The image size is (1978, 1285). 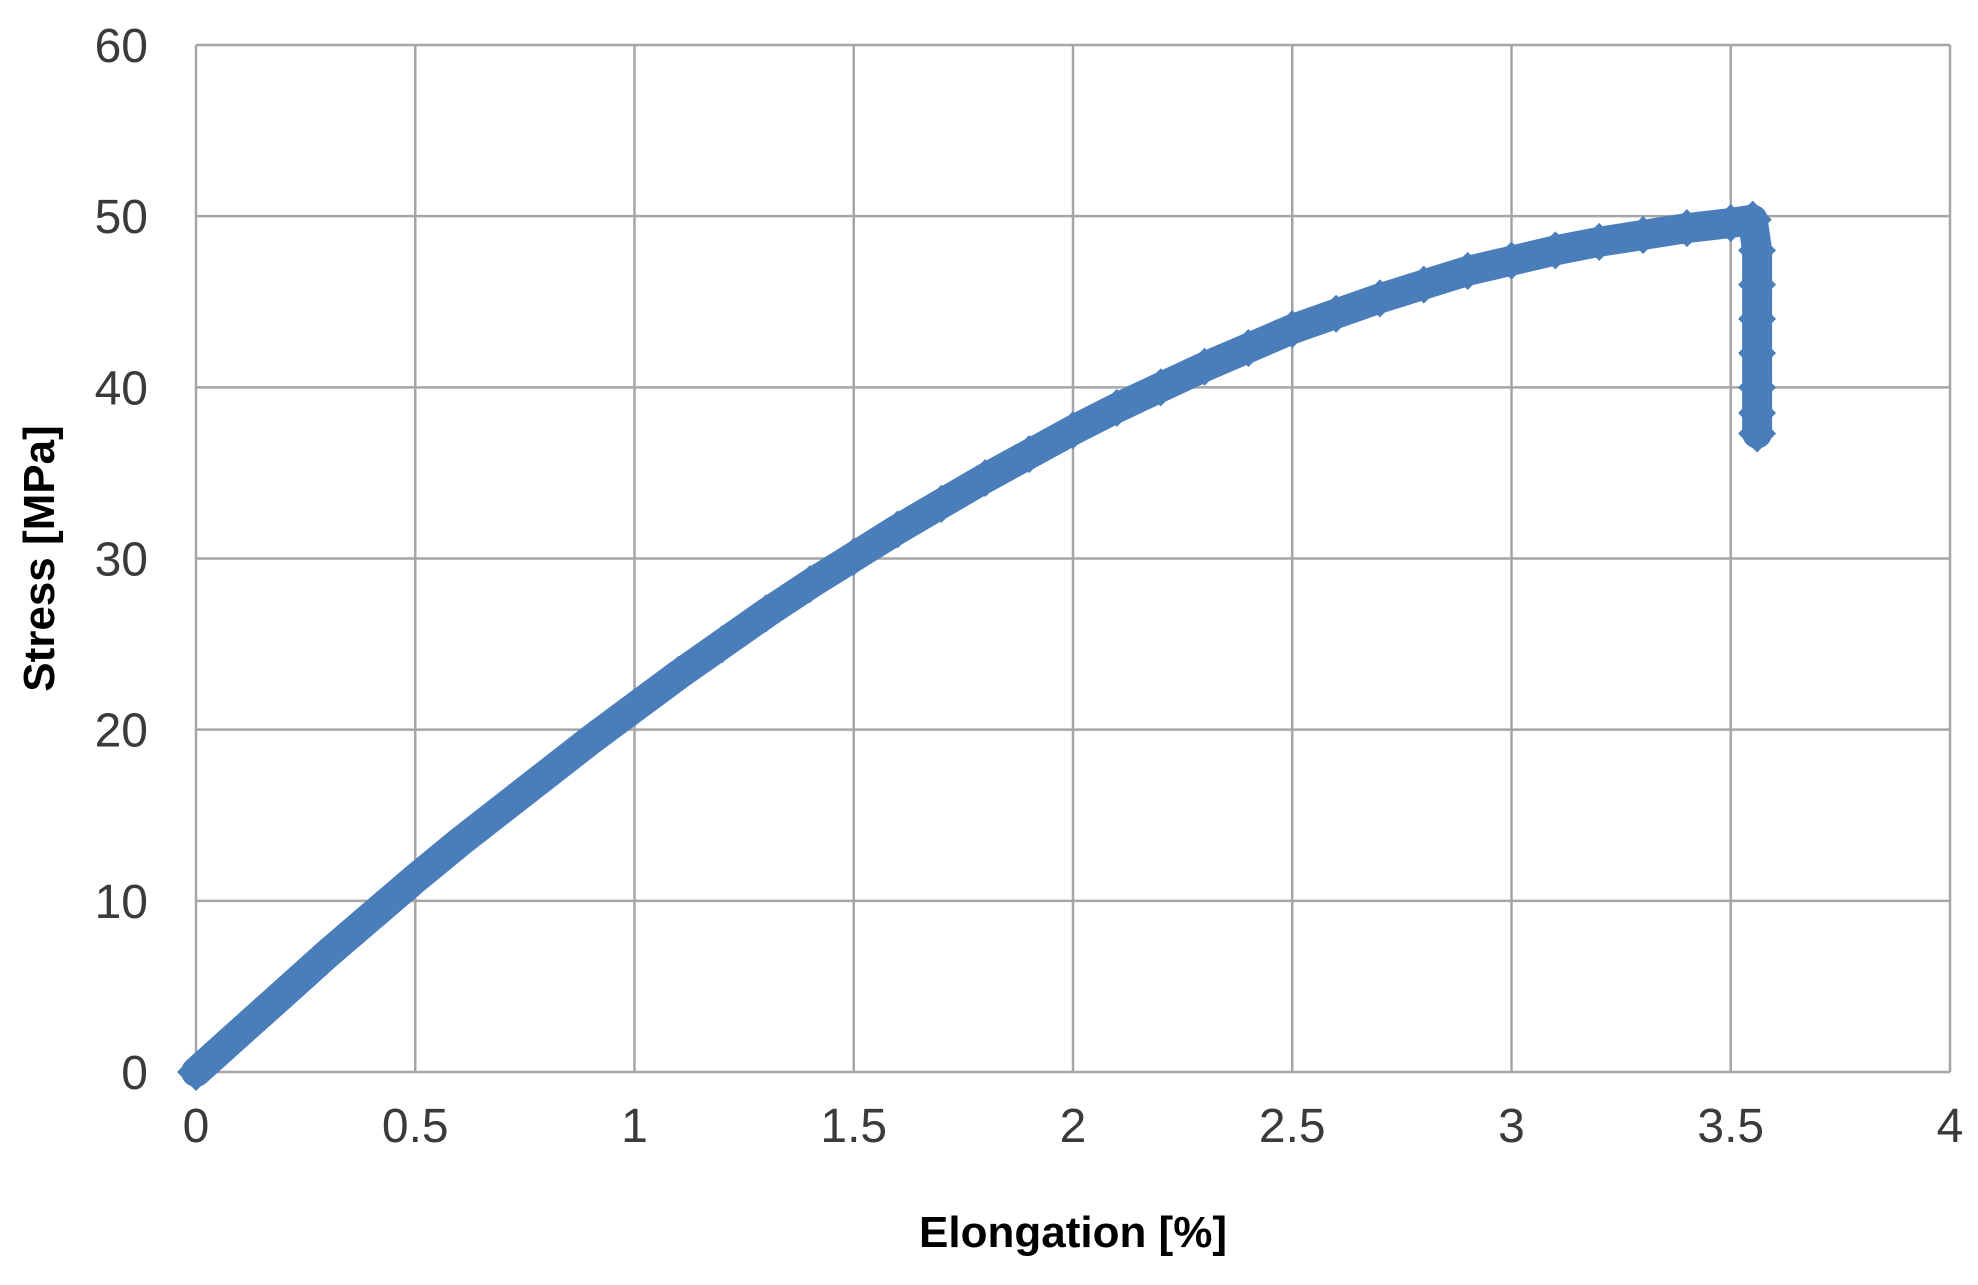 I want to click on y-tick-label: 40, so click(x=121, y=388).